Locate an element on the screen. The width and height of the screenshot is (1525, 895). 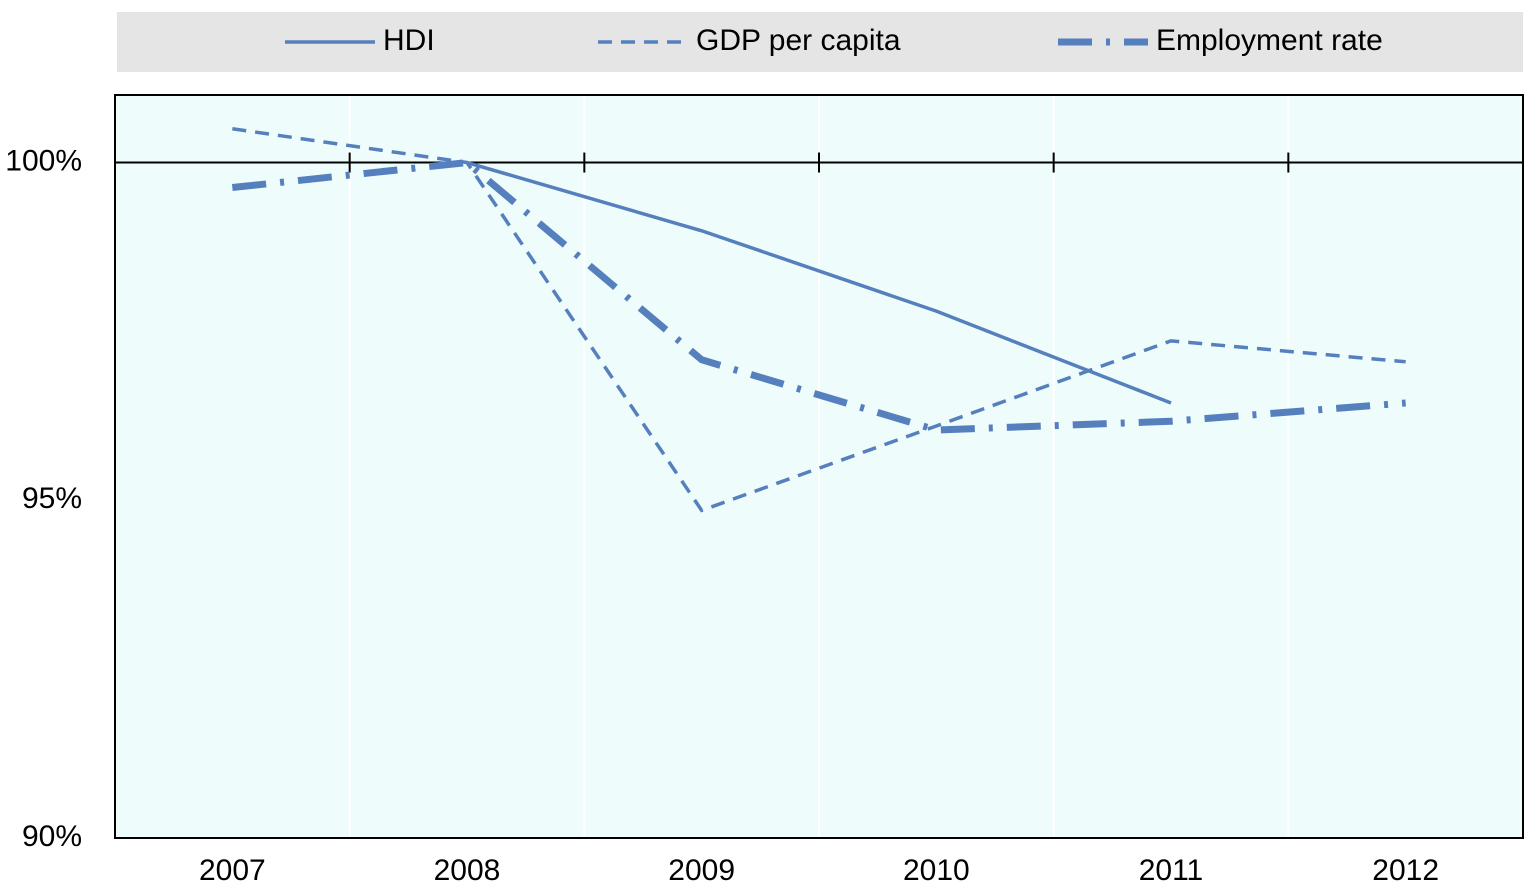
x-tick-label: 2010 is located at coordinates (936, 870).